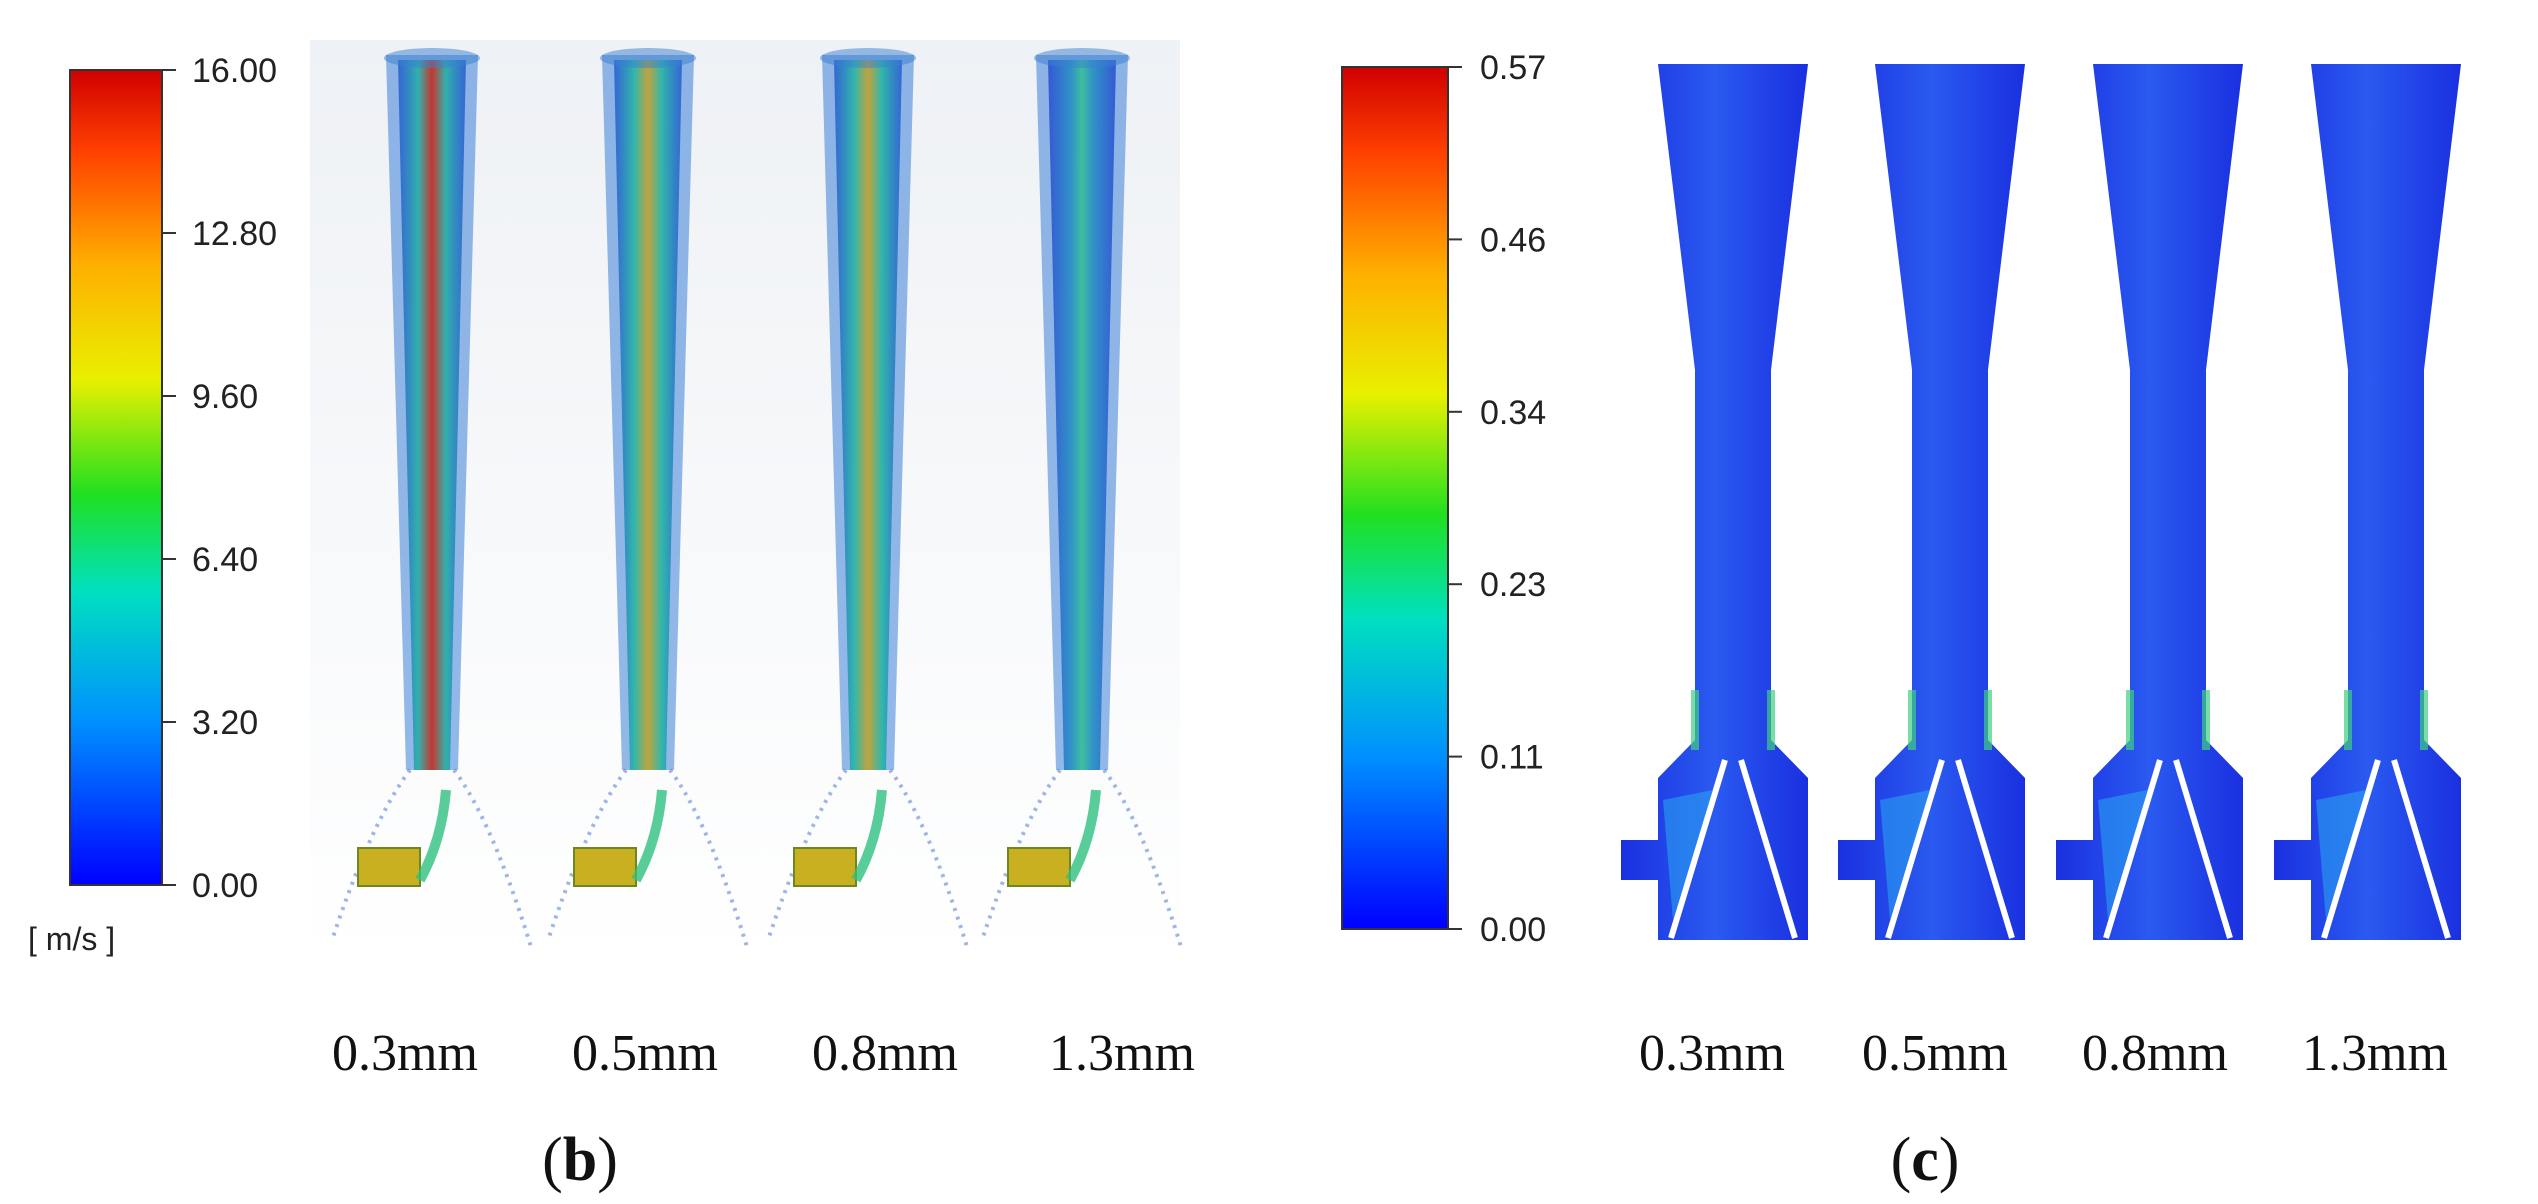 The height and width of the screenshot is (1204, 2538). What do you see at coordinates (225, 723) in the screenshot?
I see `colorbar-tick-label: 3.20` at bounding box center [225, 723].